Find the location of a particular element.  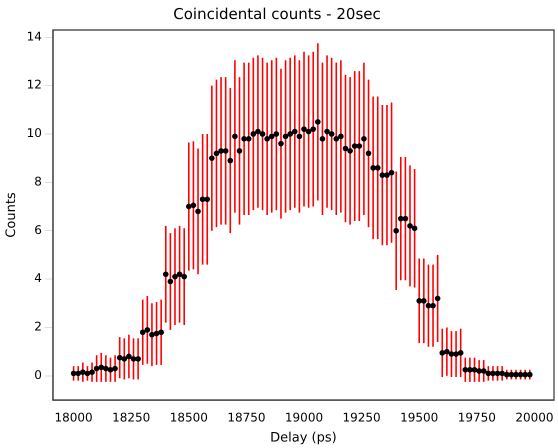

x-tick-label: 18000 is located at coordinates (73, 417).